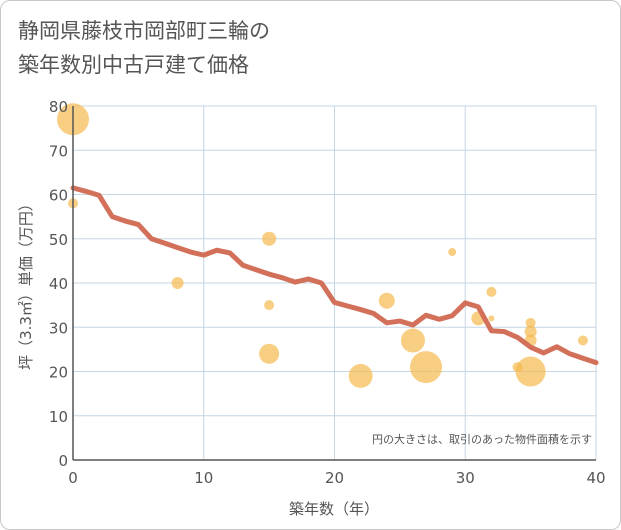 This screenshot has height=530, width=621. What do you see at coordinates (58, 328) in the screenshot?
I see `y-tick-label-30: 30` at bounding box center [58, 328].